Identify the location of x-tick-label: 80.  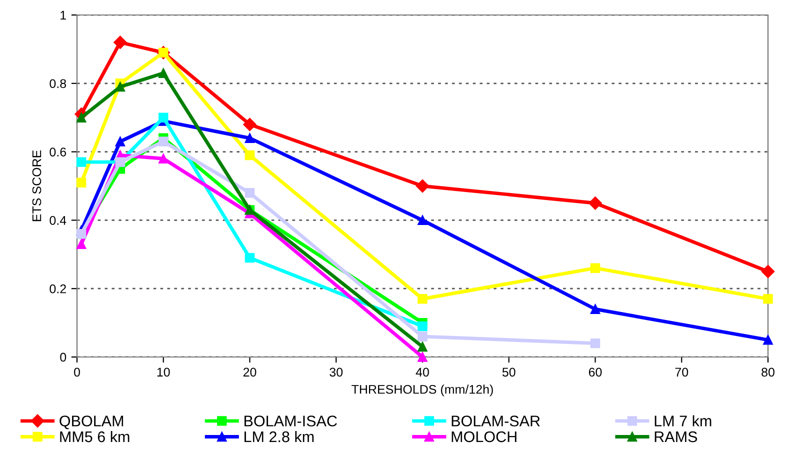
(768, 372).